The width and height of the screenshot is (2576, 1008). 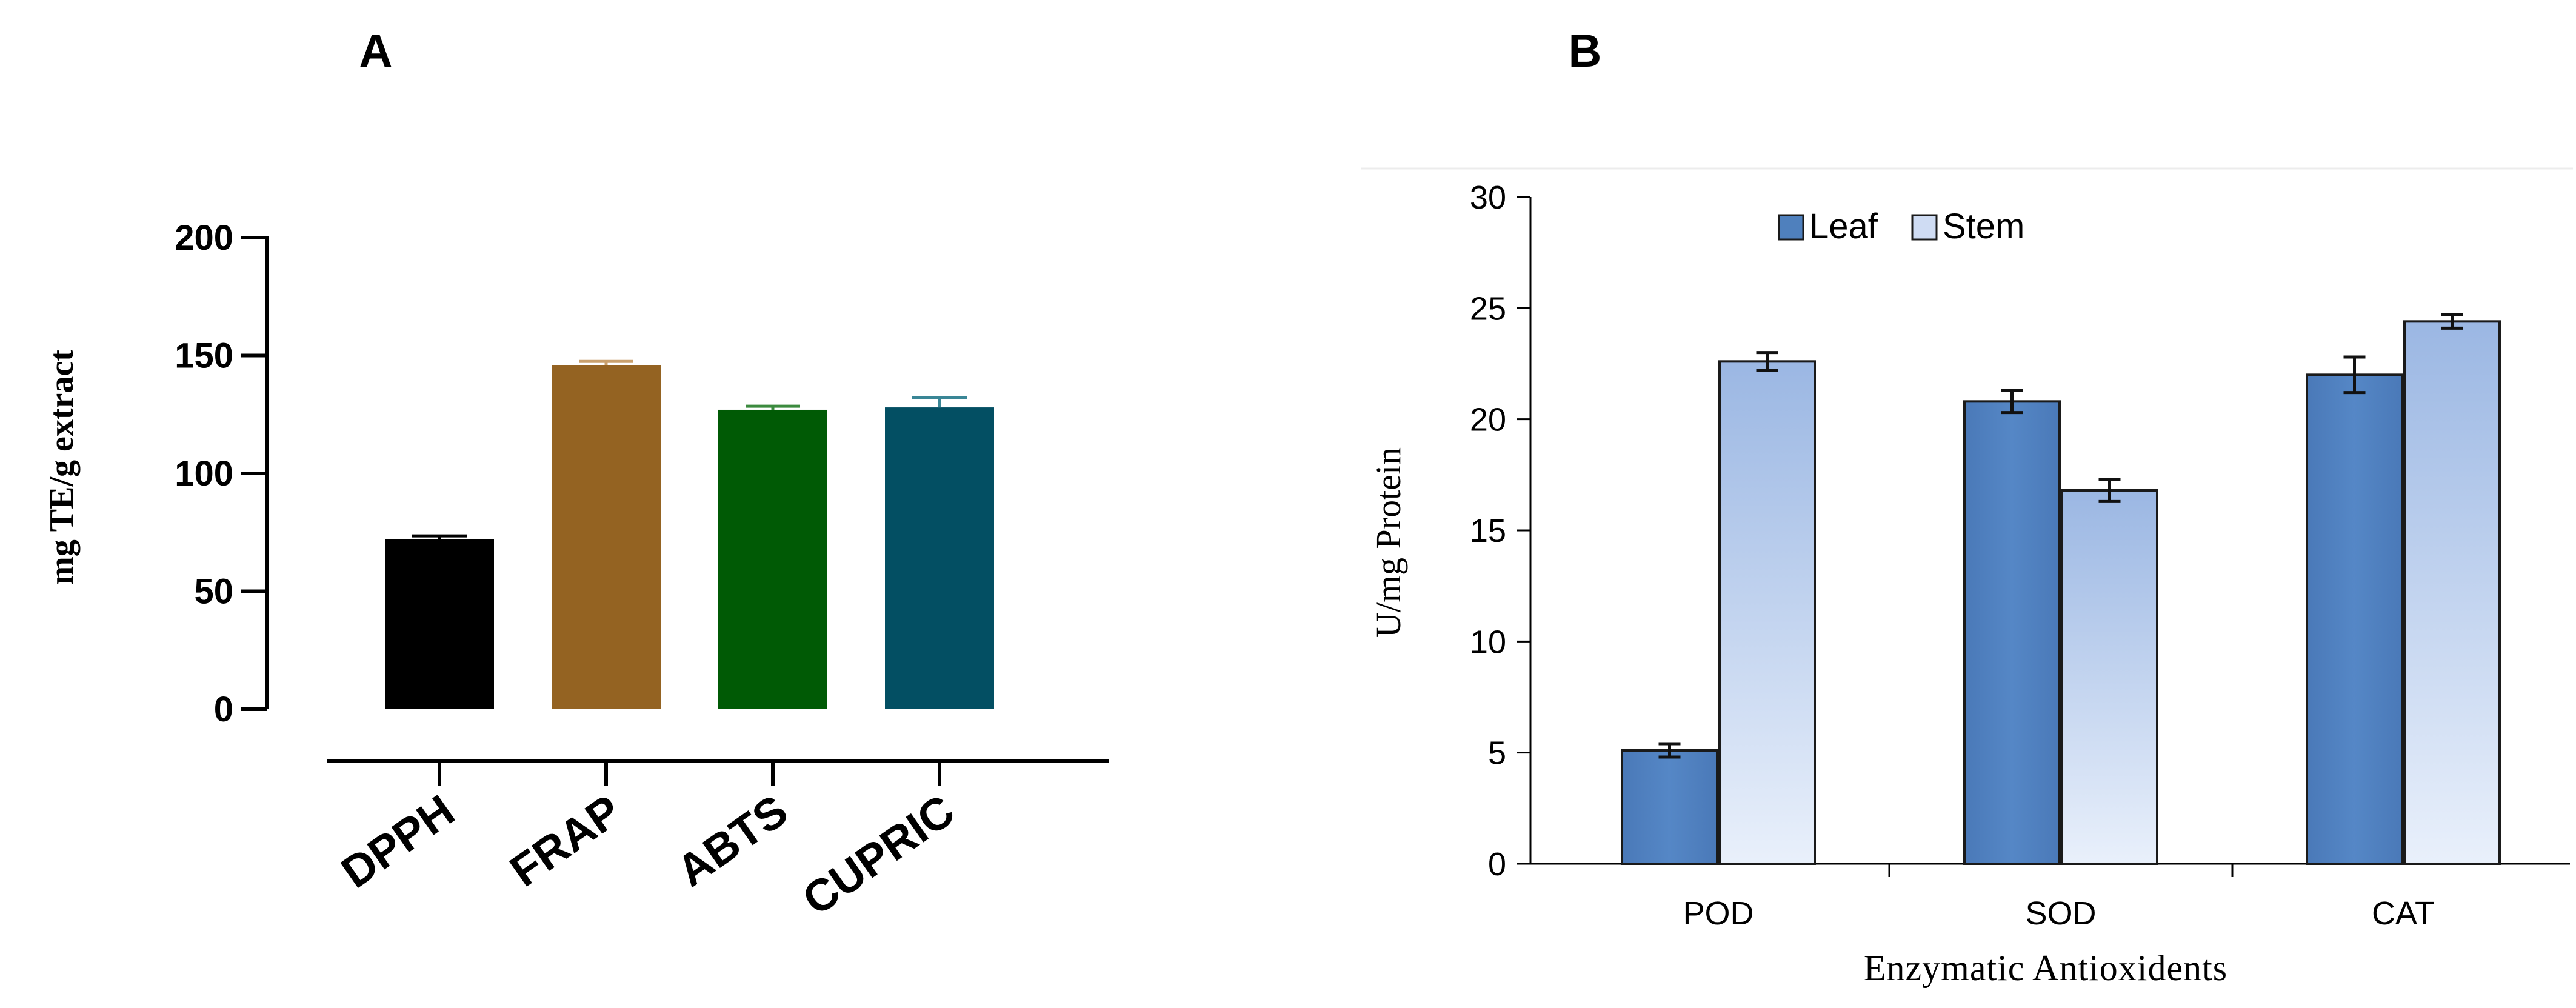 I want to click on a-y-tick-label-50: 50, so click(x=213, y=592).